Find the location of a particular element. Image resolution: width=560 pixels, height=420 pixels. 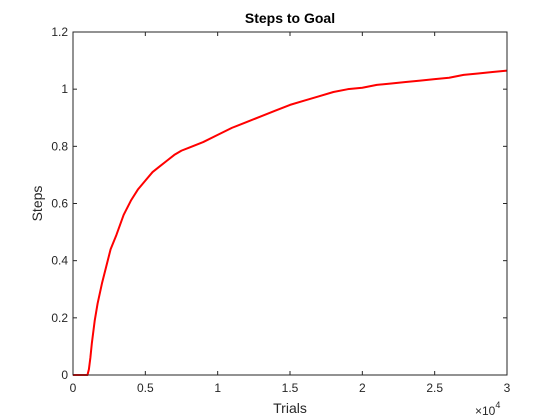

x-tick-label: 2 is located at coordinates (362, 388).